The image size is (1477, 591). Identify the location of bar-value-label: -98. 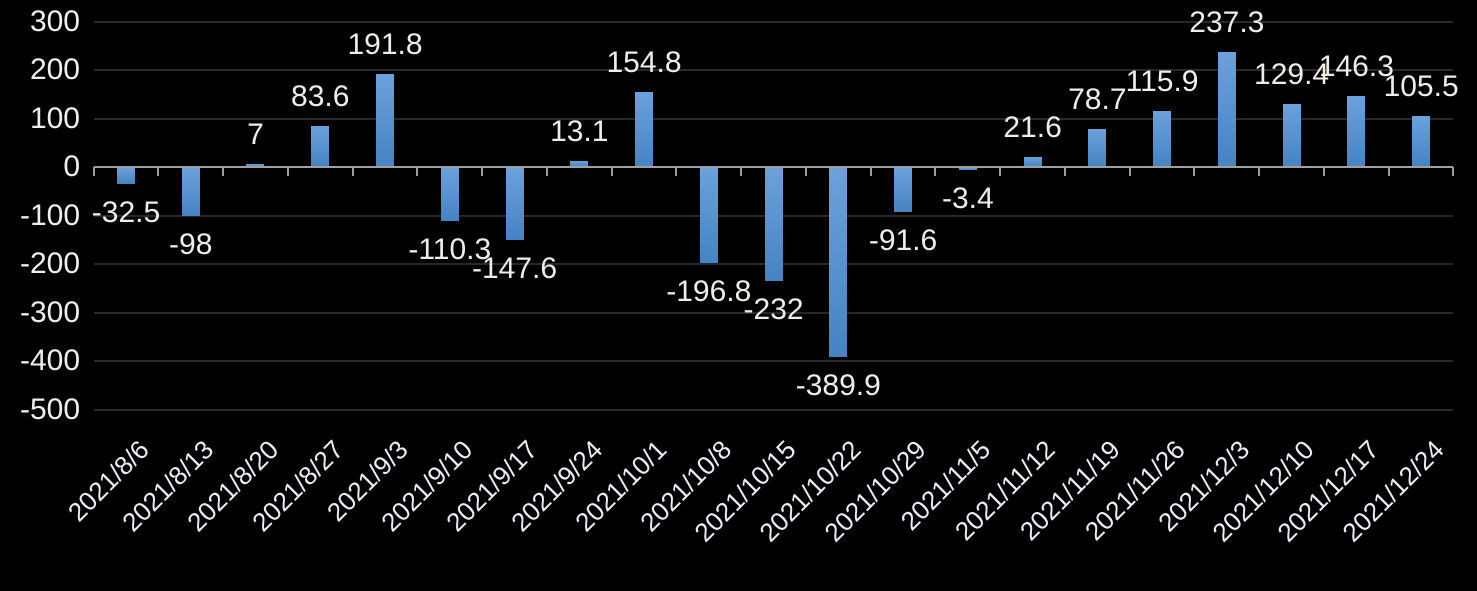
(191, 244).